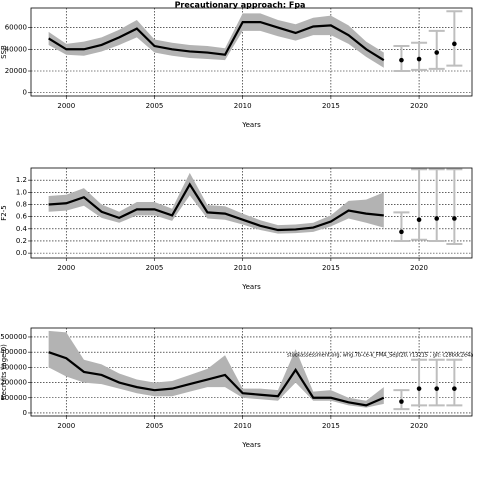 The width and height of the screenshot is (480, 480). What do you see at coordinates (16, 71) in the screenshot?
I see `y-tick-label: 20000` at bounding box center [16, 71].